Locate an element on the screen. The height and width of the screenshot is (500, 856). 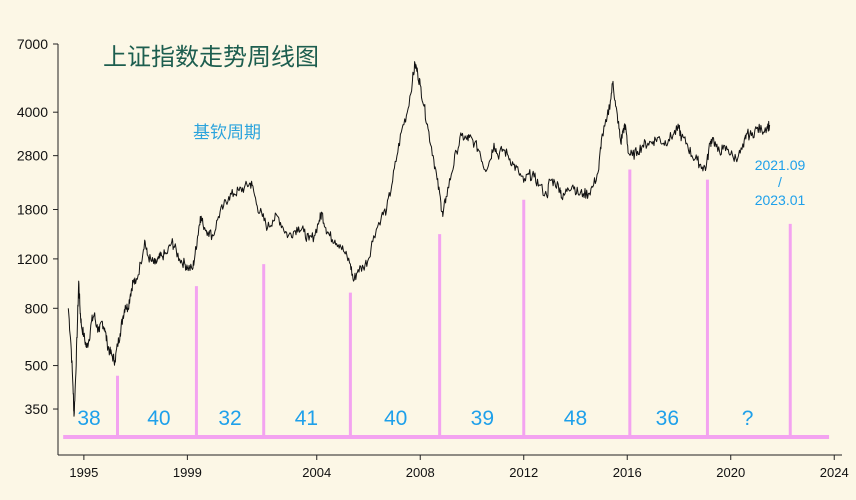
x-tick-label: 2004 is located at coordinates (316, 472).